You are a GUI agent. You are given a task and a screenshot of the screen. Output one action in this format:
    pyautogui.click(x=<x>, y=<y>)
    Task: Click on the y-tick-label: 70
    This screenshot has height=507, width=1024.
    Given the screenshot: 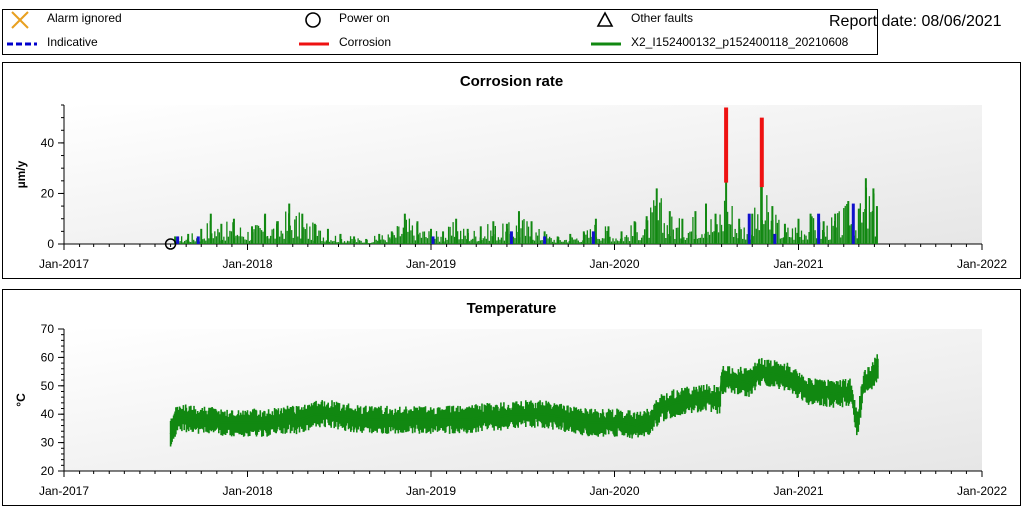 What is the action you would take?
    pyautogui.click(x=48, y=329)
    